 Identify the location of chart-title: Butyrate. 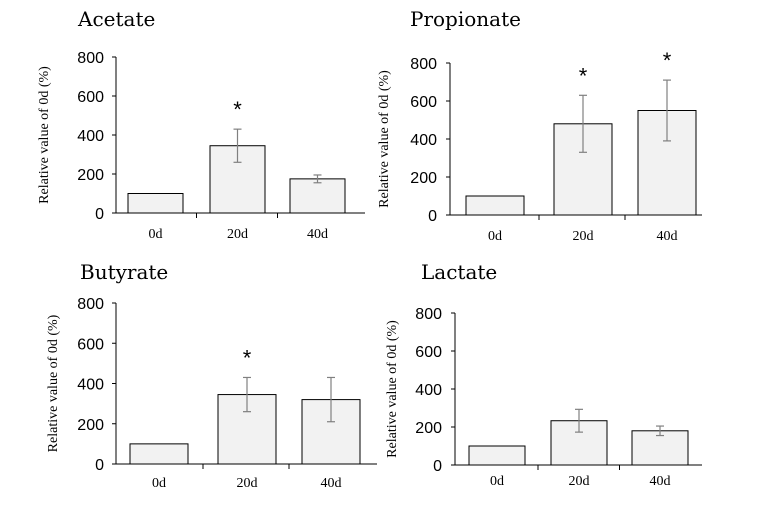
(124, 272).